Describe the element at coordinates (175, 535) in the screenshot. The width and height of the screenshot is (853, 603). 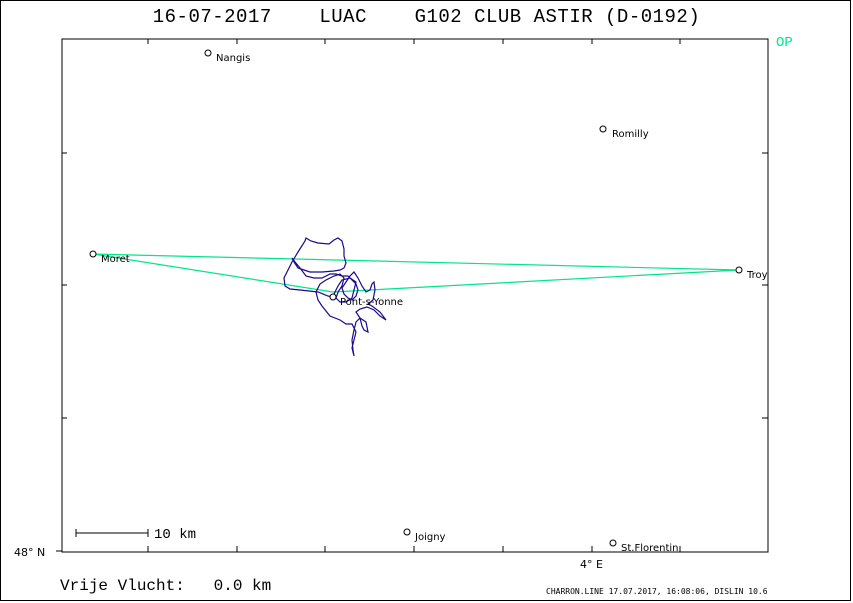
I see `scale-bar-label: 10 km` at that location.